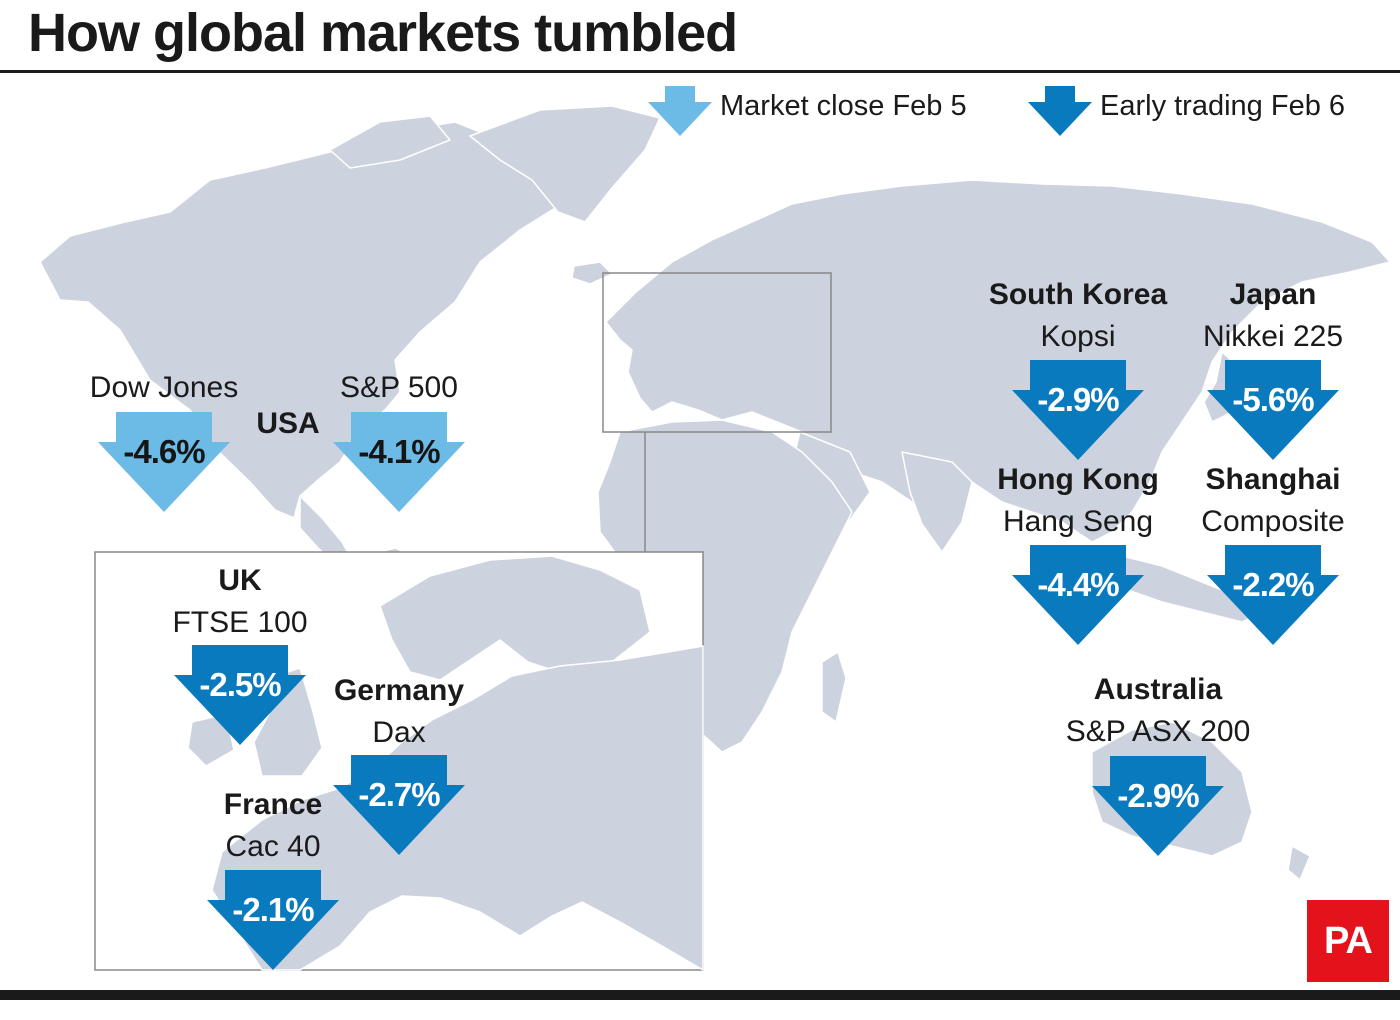 The height and width of the screenshot is (1020, 1400). Describe the element at coordinates (717, 352) in the screenshot. I see `europe-locator-box` at that location.